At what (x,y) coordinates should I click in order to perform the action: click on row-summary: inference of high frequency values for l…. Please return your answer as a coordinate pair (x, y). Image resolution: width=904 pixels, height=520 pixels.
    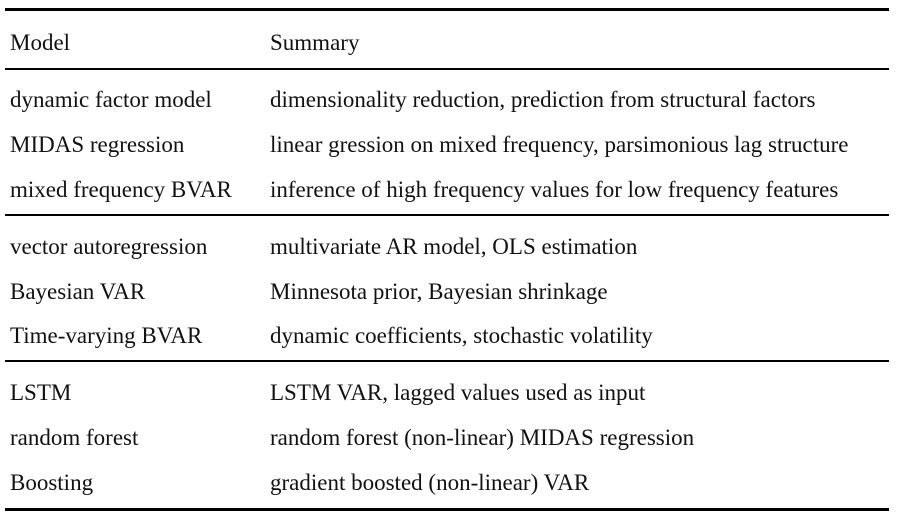
    Looking at the image, I should click on (554, 189).